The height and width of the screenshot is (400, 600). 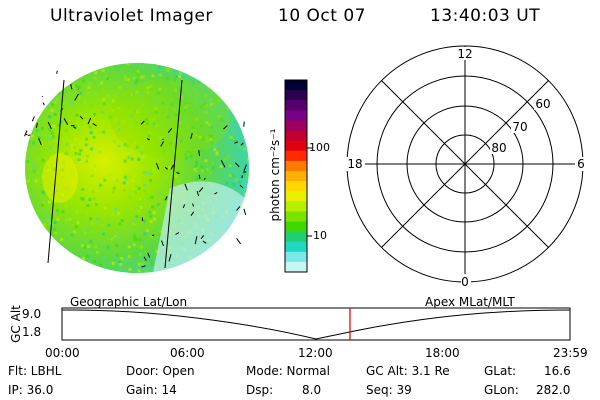 I want to click on dsp-value: 8.0, so click(x=312, y=390).